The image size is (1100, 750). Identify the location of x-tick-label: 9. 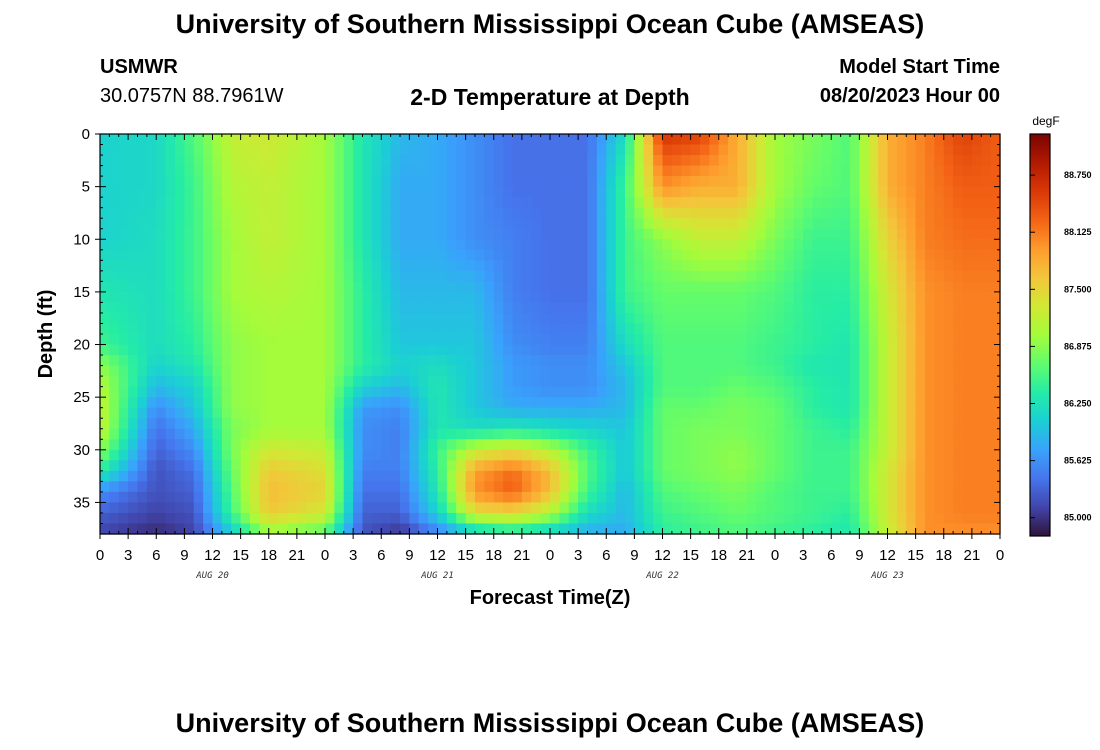
(409, 555).